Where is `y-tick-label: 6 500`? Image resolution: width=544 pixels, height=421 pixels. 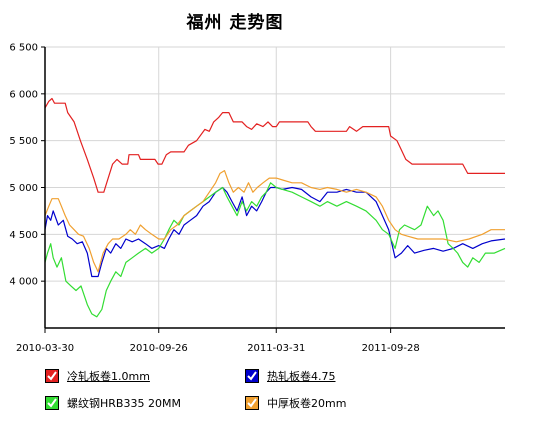
y-tick-label: 6 500 is located at coordinates (23, 48).